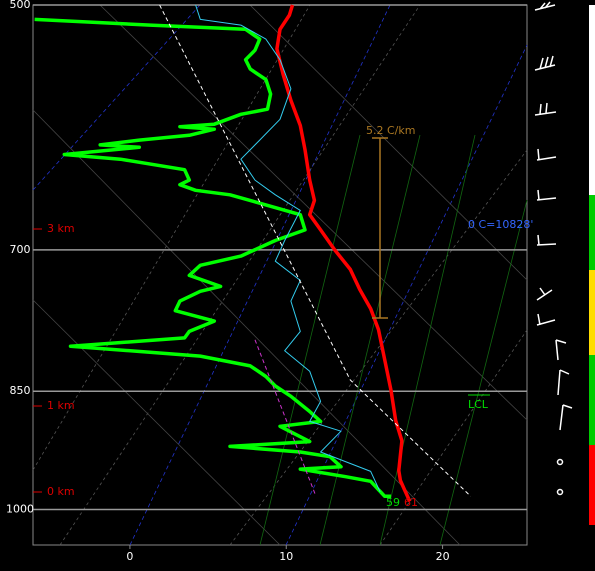 This screenshot has width=595, height=571. Describe the element at coordinates (411, 502) in the screenshot. I see `surface-temperature: 61` at that location.